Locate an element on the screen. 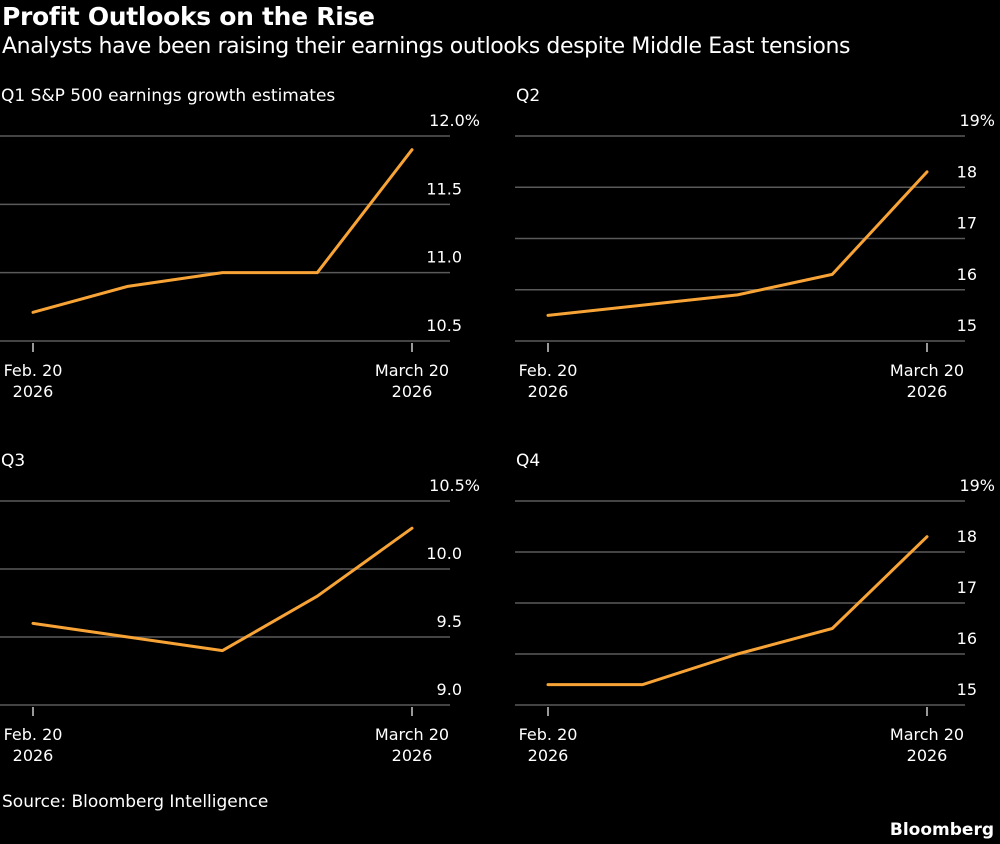 The height and width of the screenshot is (844, 1000). y-tick-label: 10.5% is located at coordinates (454, 485).